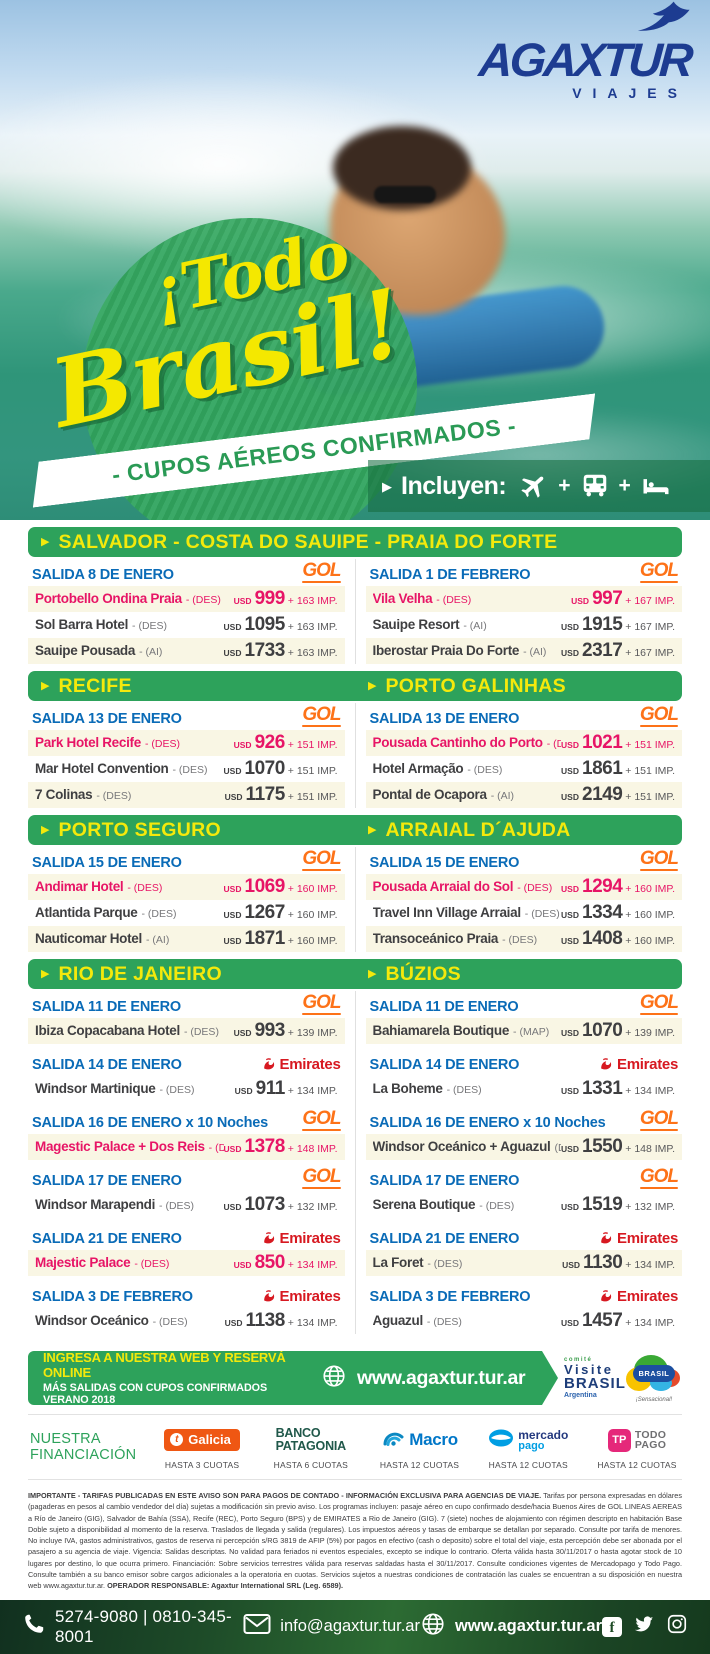 The image size is (710, 1654). I want to click on hotel-price: USD 1871 + 160 IMP., so click(281, 939).